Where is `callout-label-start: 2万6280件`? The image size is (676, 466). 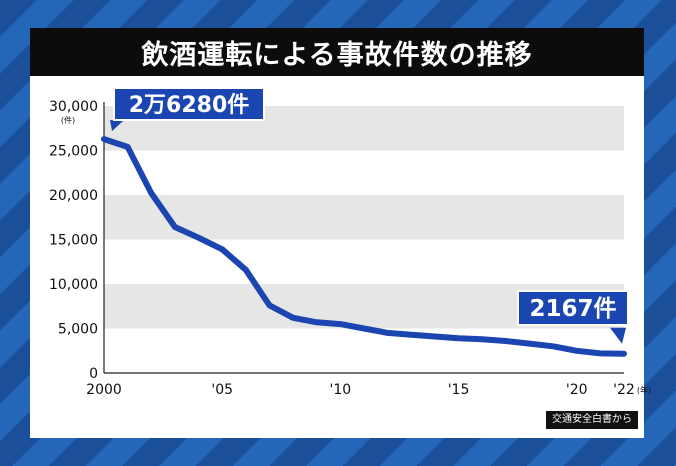 callout-label-start: 2万6280件 is located at coordinates (189, 105).